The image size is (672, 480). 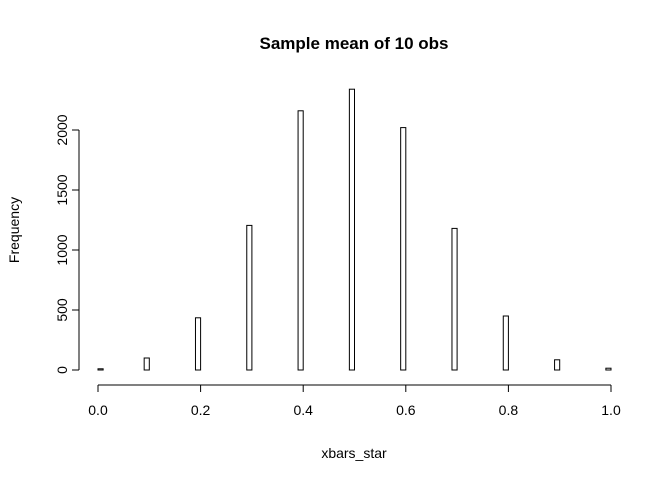 I want to click on x-tick-label: 1.0, so click(x=611, y=410).